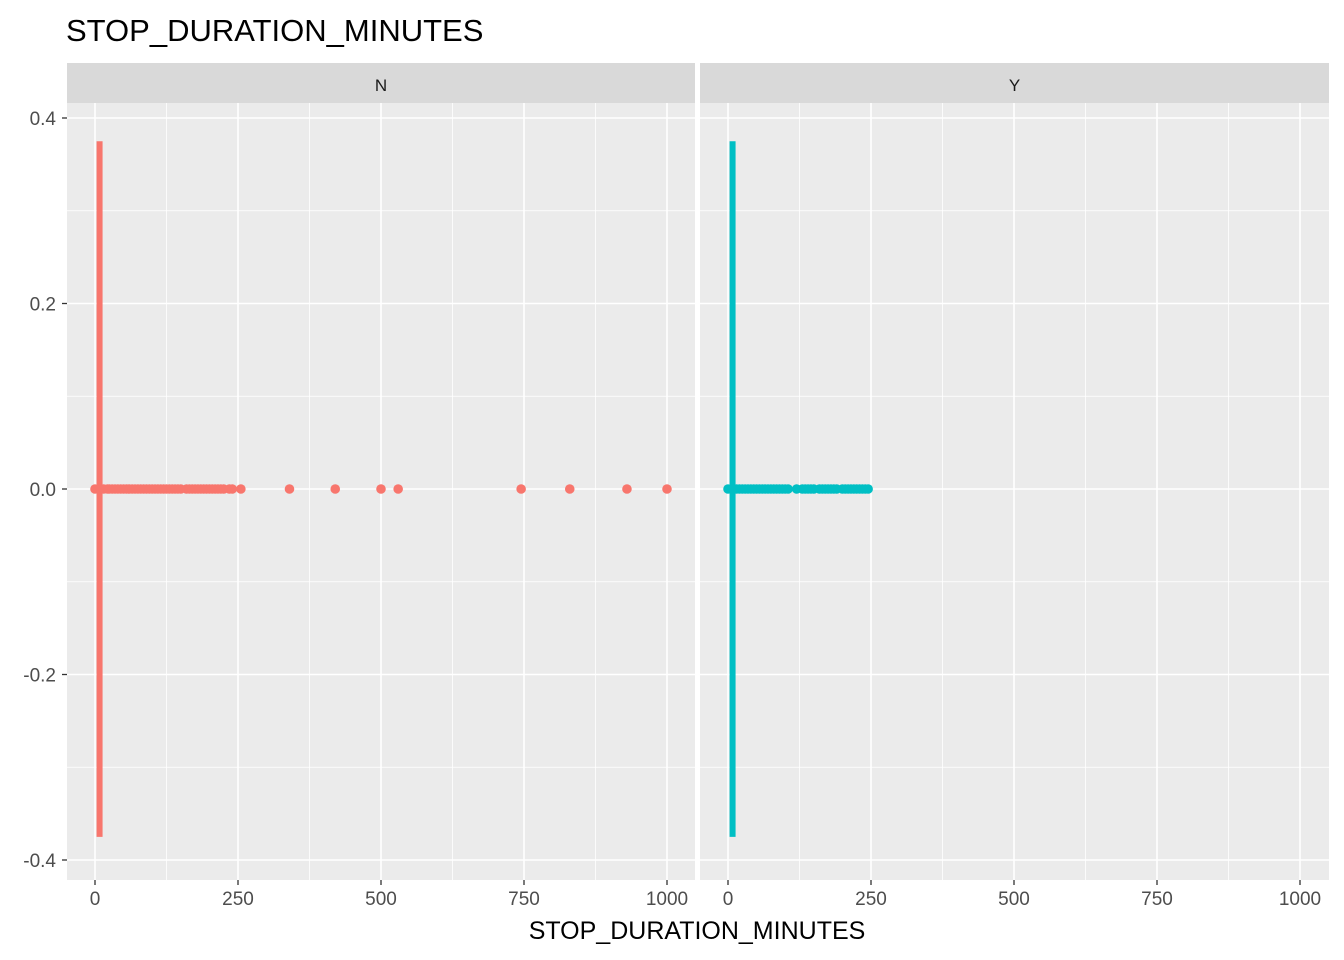  Describe the element at coordinates (381, 85) in the screenshot. I see `facet-strip-label: N` at that location.